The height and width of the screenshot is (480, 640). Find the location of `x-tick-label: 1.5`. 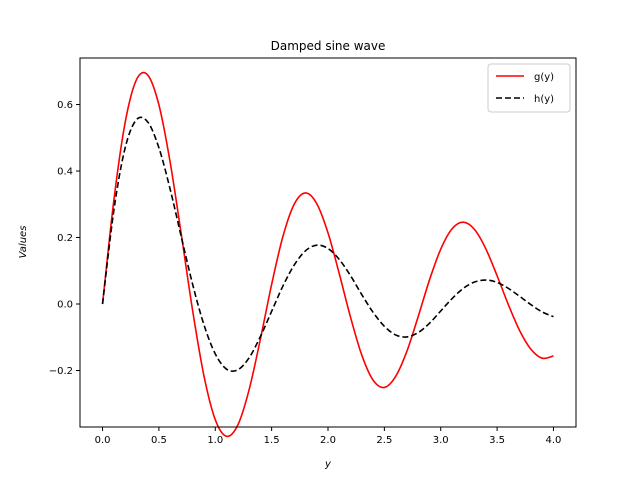

x-tick-label: 1.5 is located at coordinates (272, 440).